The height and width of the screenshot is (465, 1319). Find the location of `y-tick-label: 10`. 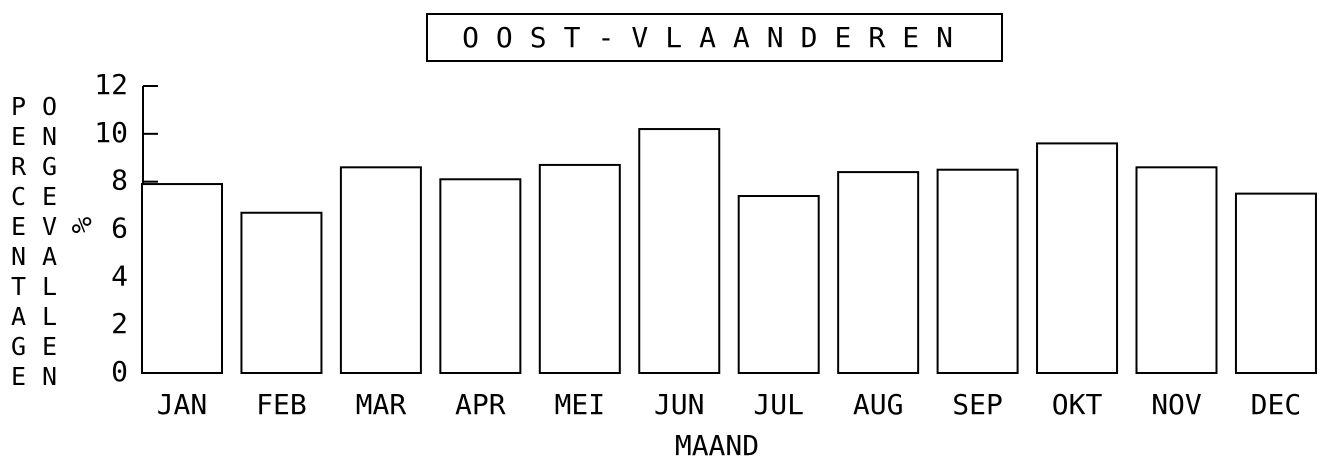

y-tick-label: 10 is located at coordinates (111, 132).